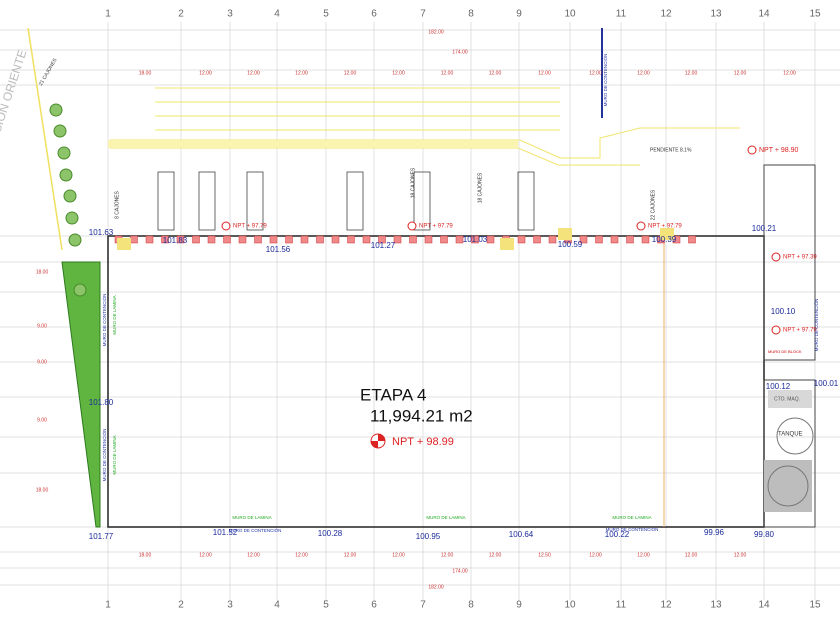 This screenshot has width=840, height=630. What do you see at coordinates (764, 605) in the screenshot?
I see `grid-label-bottom: 14` at bounding box center [764, 605].